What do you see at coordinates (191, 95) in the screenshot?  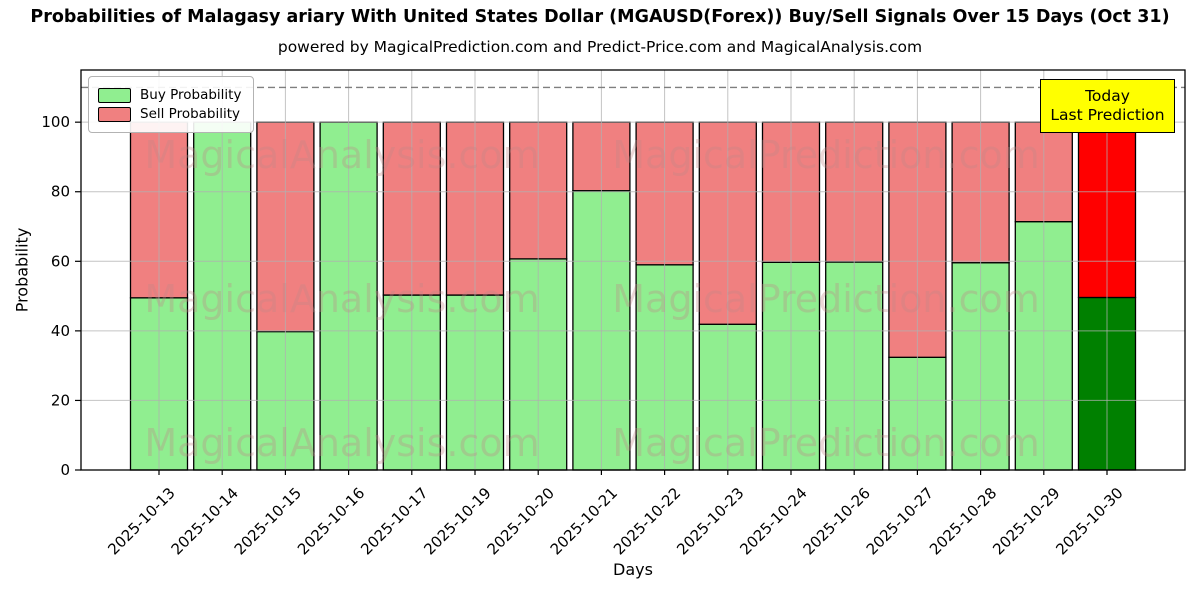 I see `legend-label-buy: Buy Probability` at bounding box center [191, 95].